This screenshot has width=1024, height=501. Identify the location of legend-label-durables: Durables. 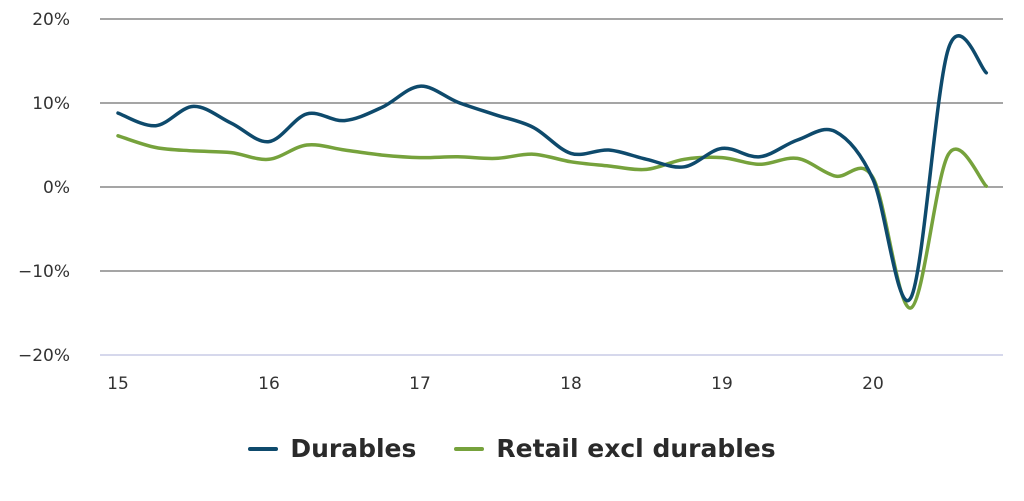
(353, 448).